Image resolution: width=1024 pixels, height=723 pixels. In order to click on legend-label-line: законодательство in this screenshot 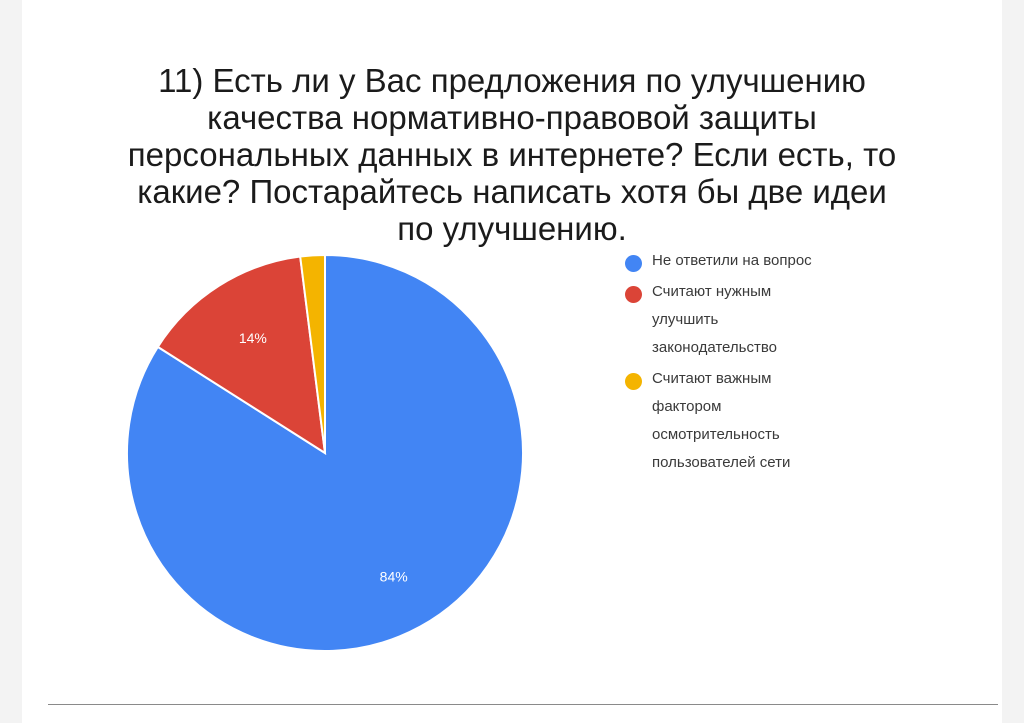, I will do `click(714, 347)`.